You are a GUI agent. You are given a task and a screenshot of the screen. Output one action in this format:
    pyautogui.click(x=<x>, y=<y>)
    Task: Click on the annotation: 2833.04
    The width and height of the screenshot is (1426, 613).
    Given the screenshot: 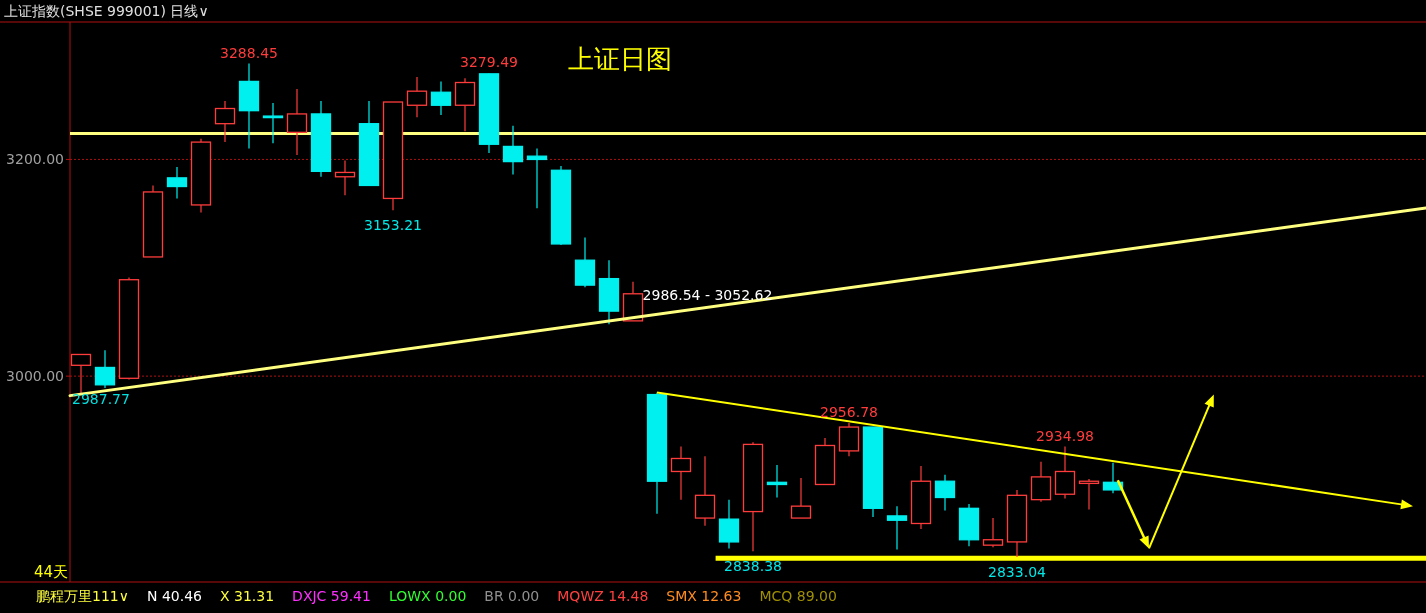 What is the action you would take?
    pyautogui.click(x=1017, y=572)
    